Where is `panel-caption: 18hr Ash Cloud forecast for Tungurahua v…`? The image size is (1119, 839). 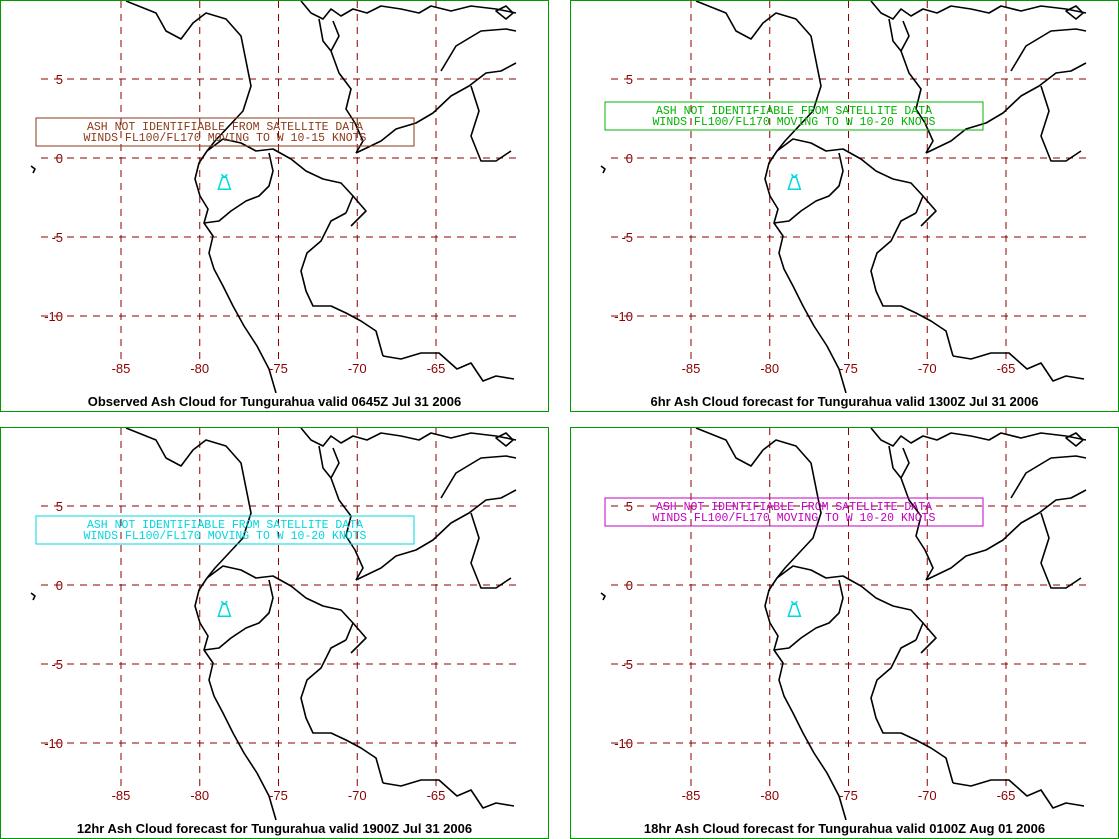 panel-caption: 18hr Ash Cloud forecast for Tungurahua v… is located at coordinates (844, 828).